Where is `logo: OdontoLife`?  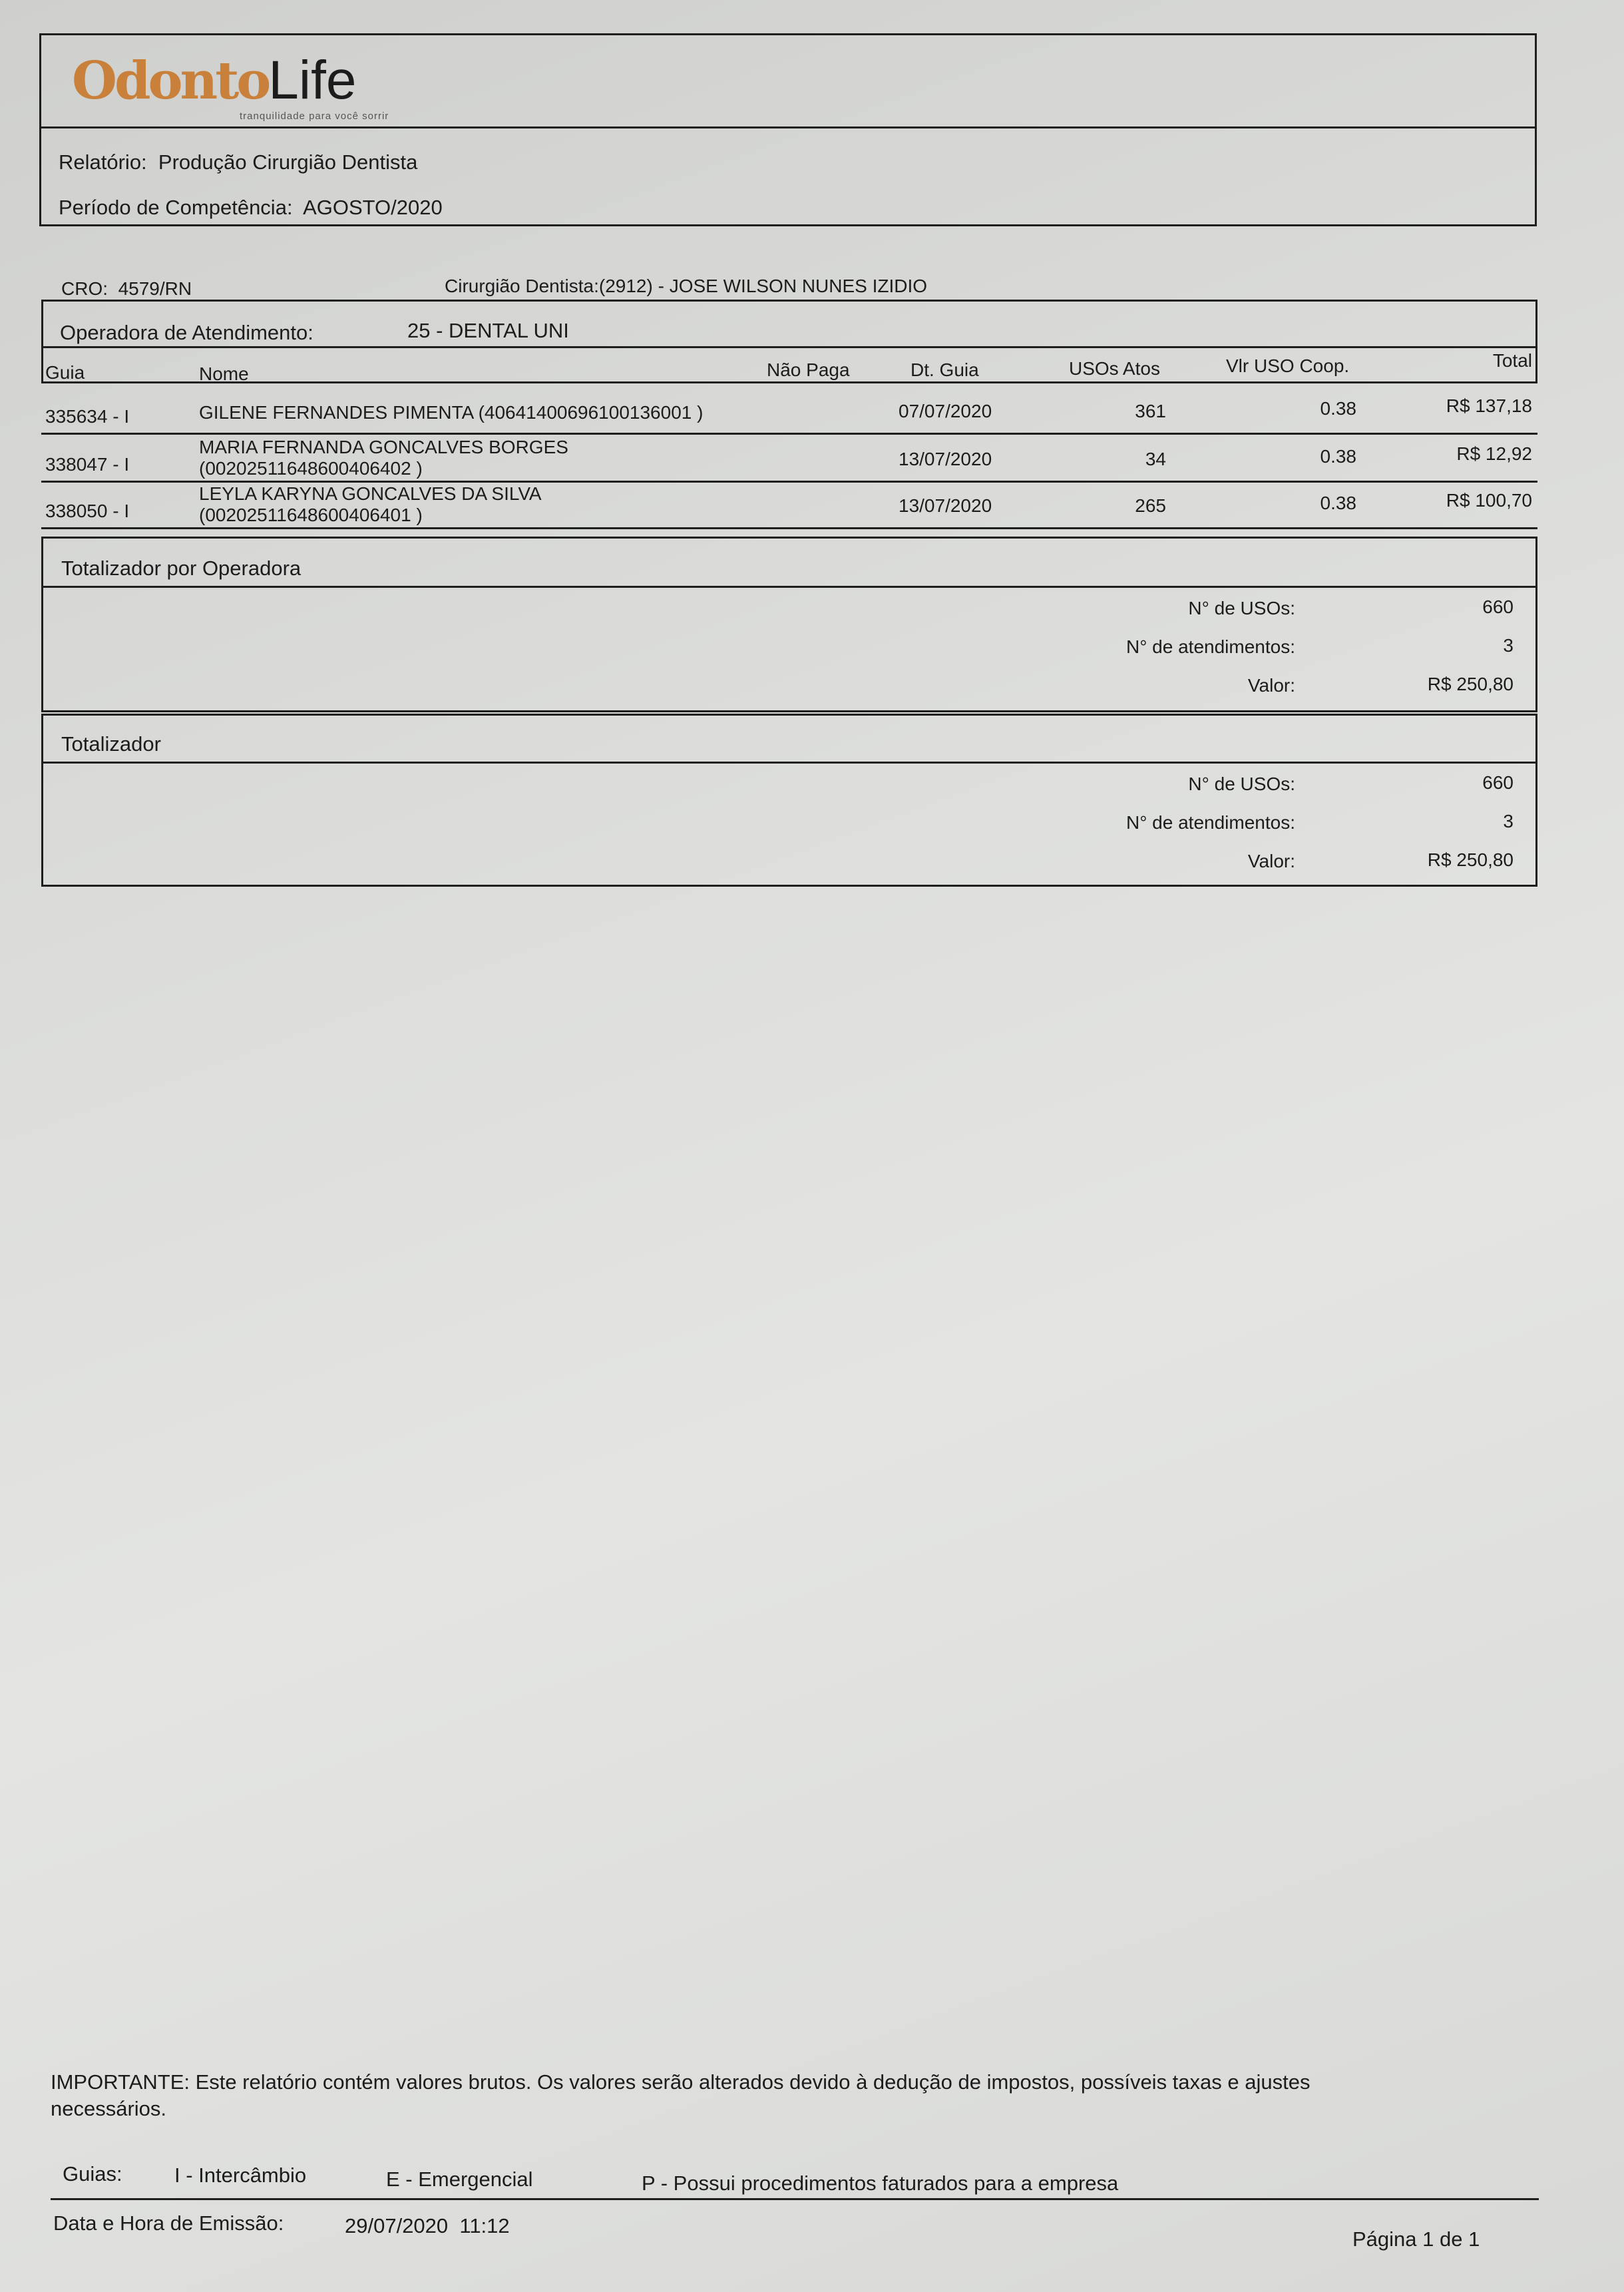
logo: OdontoLife is located at coordinates (215, 80).